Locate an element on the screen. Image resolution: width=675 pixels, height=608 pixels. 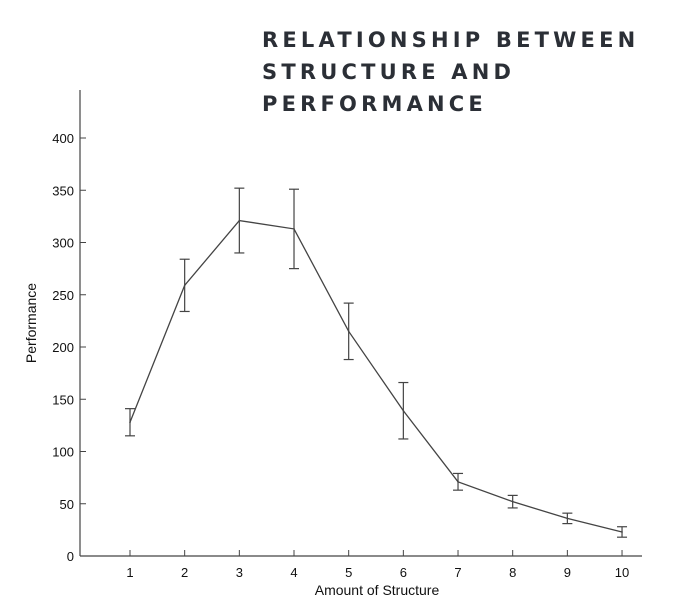
y-tick-label: 150 is located at coordinates (63, 399).